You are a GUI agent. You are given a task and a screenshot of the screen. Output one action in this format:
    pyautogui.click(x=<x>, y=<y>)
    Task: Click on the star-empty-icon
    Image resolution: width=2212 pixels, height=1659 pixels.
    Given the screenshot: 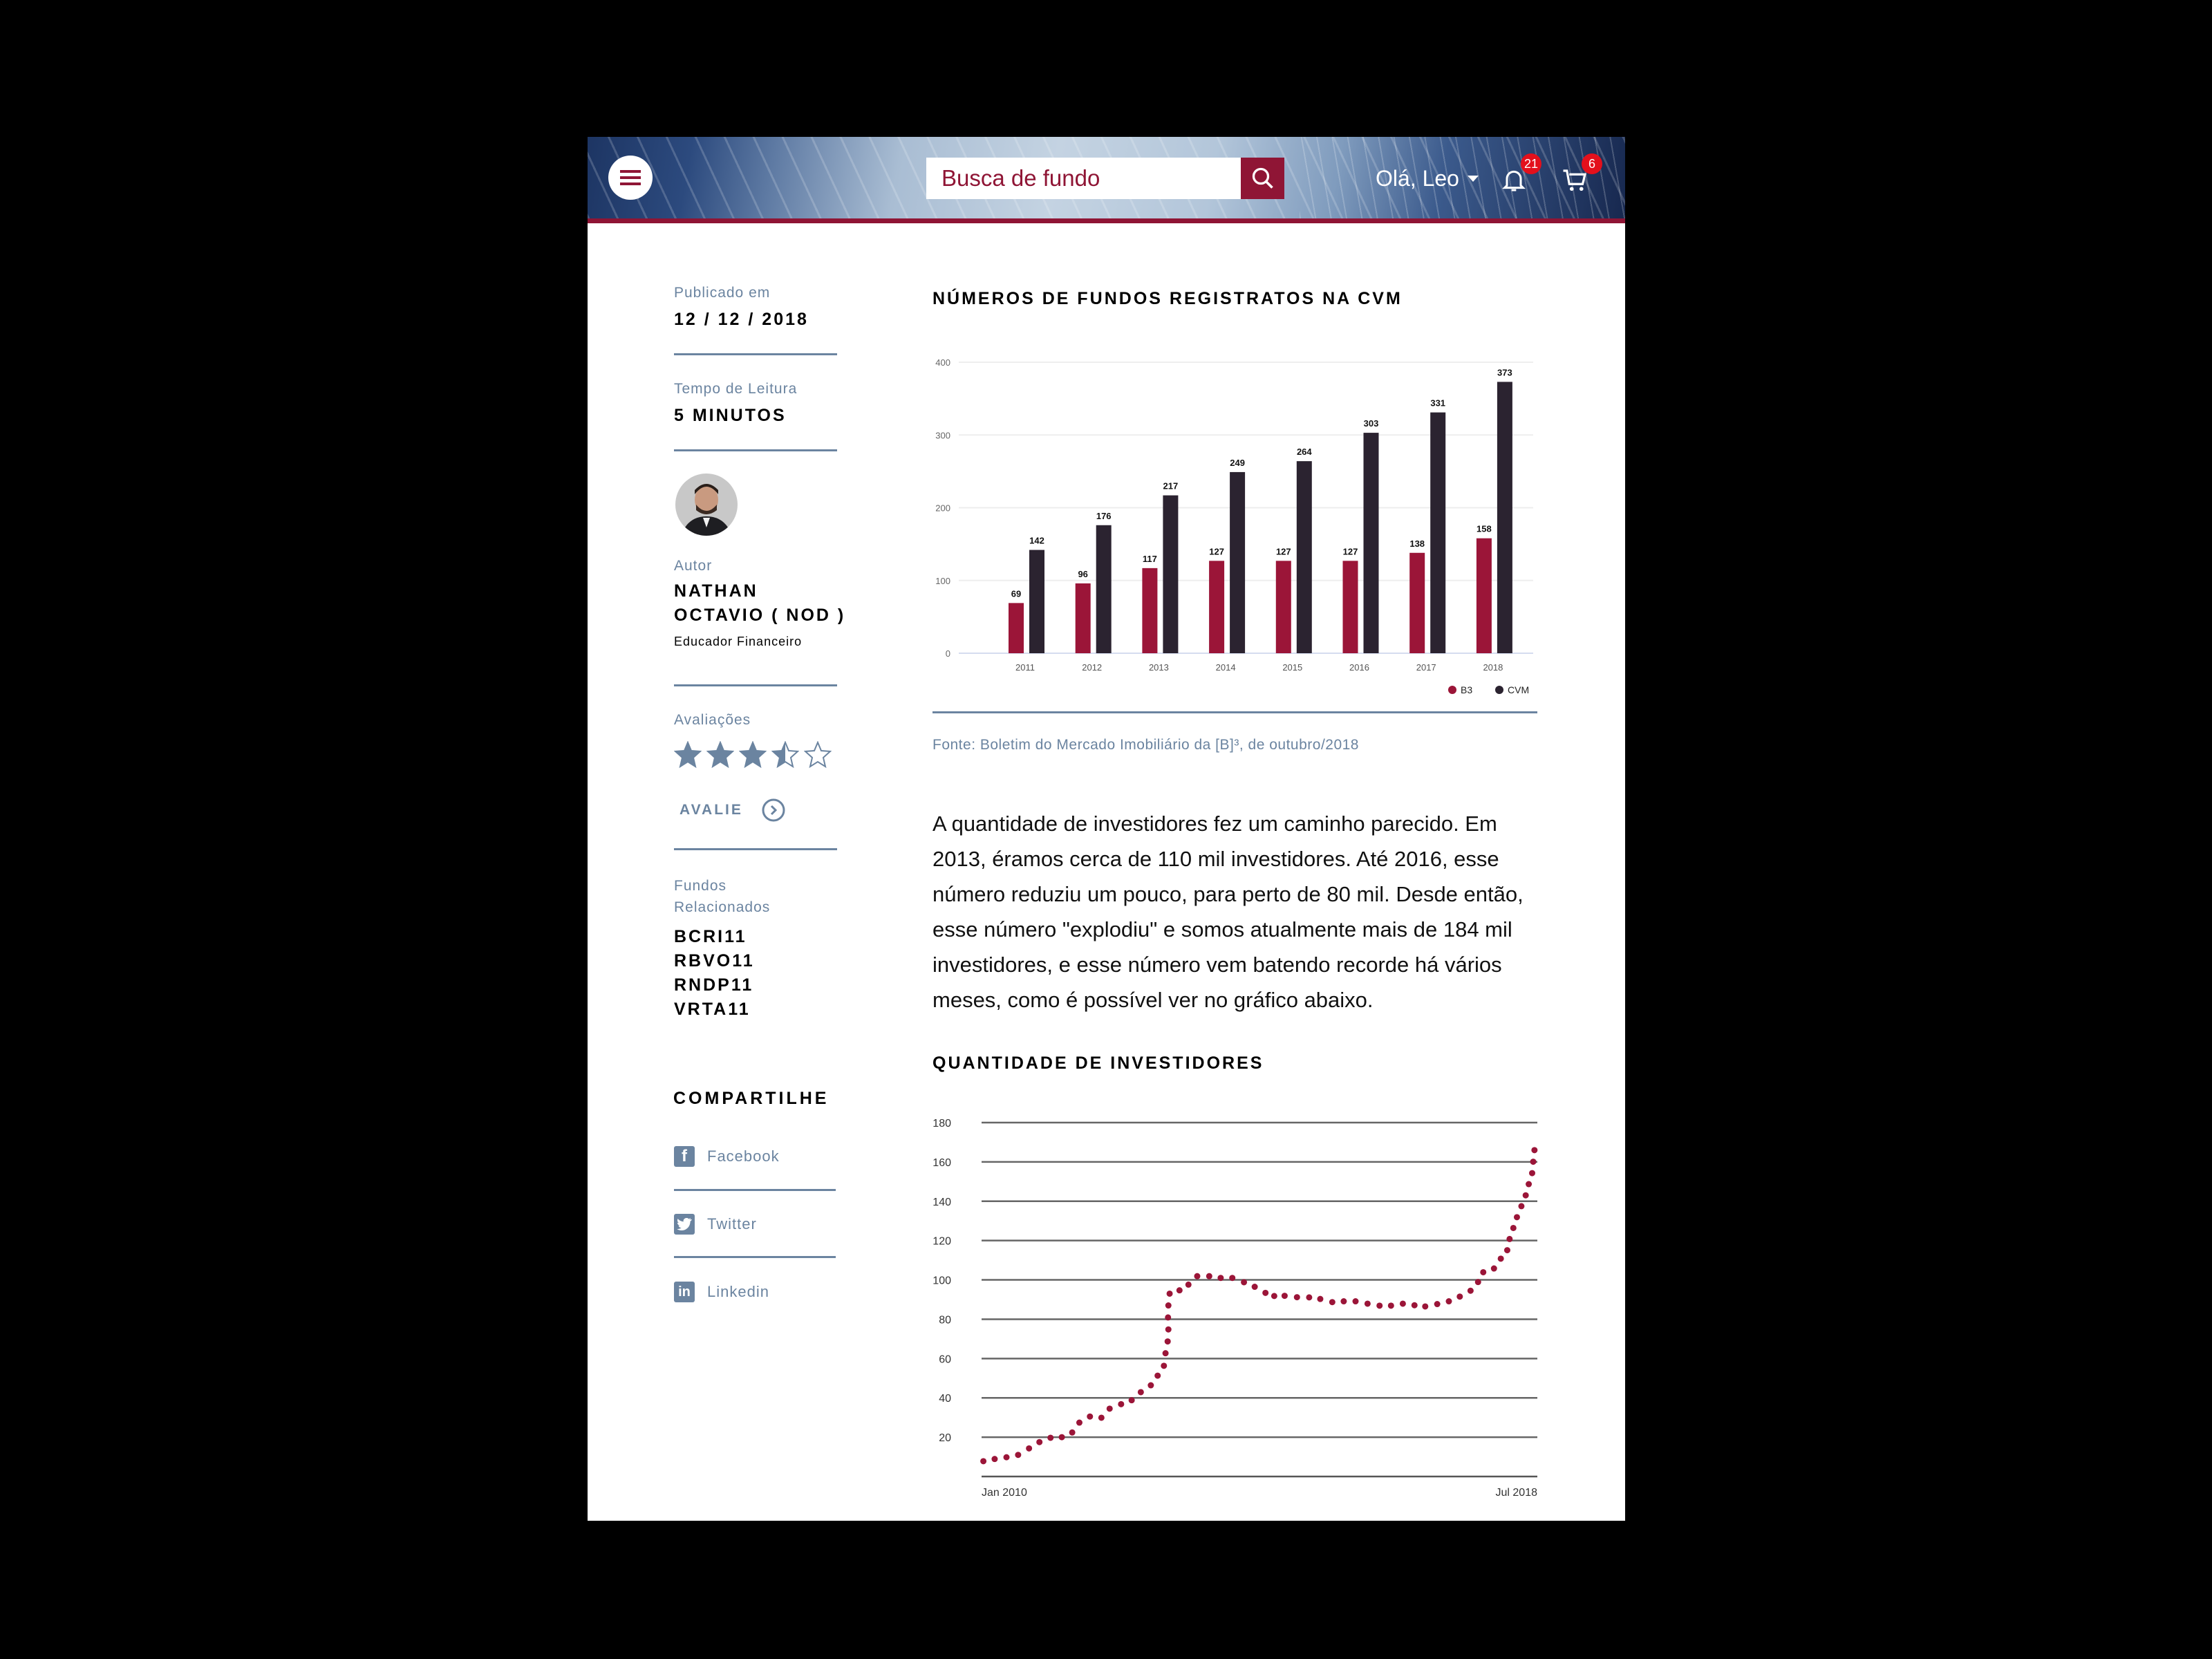 What is the action you would take?
    pyautogui.click(x=818, y=755)
    